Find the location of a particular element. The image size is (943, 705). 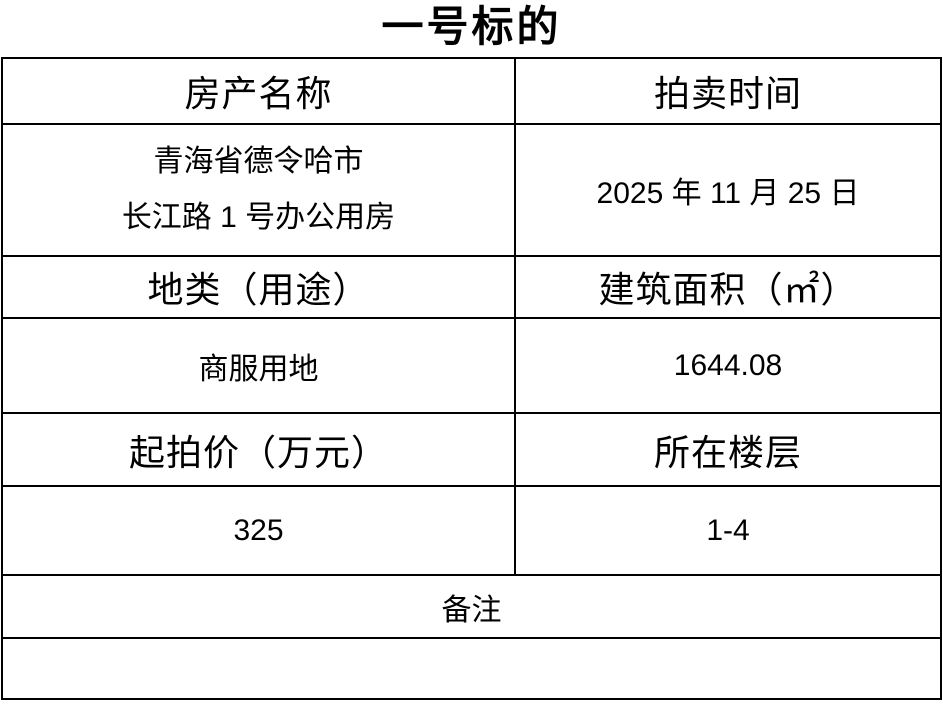

table-row-values-3: 325 1-4 is located at coordinates (471, 530).